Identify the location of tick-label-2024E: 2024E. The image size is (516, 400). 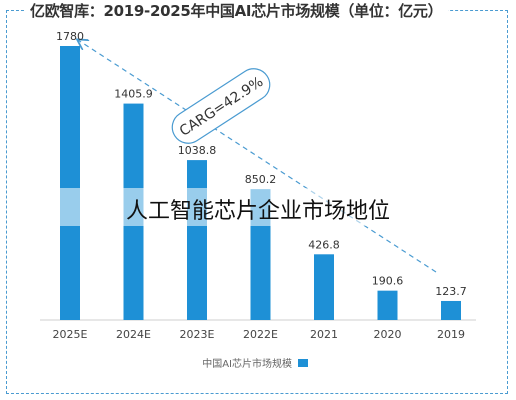
(133, 334).